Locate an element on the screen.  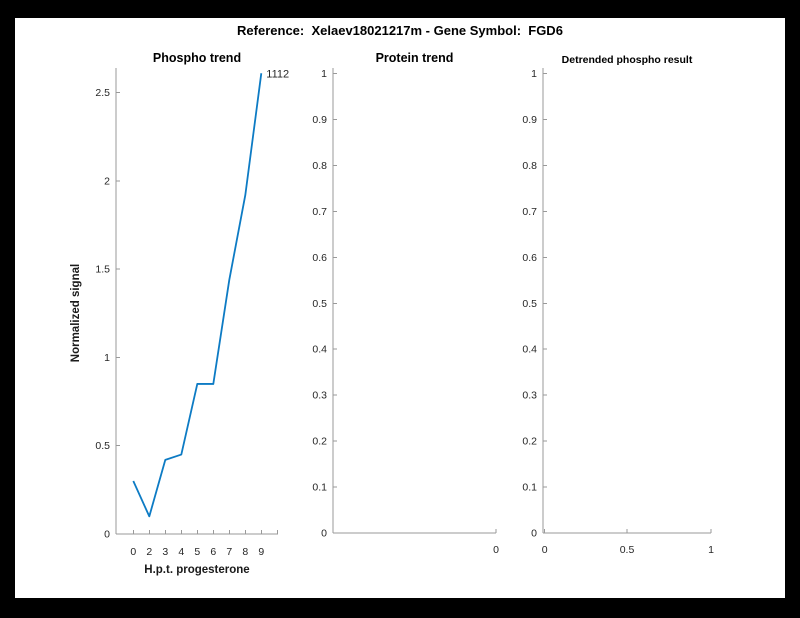
plot1-endpoint-annotation: 1112 is located at coordinates (277, 74).